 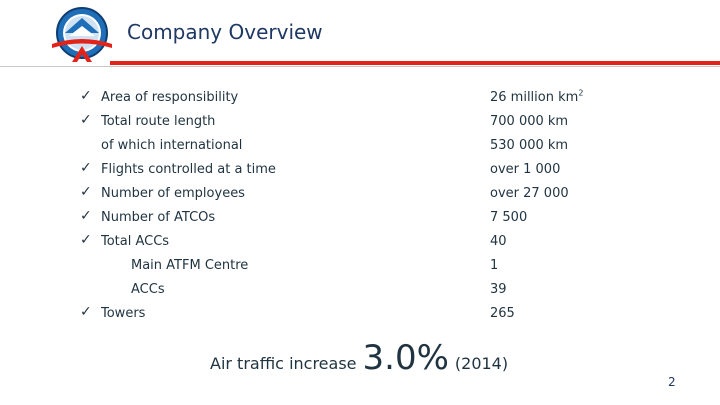 What do you see at coordinates (360, 218) in the screenshot?
I see `list-item: ✓ Number of ATCOs 7 500` at bounding box center [360, 218].